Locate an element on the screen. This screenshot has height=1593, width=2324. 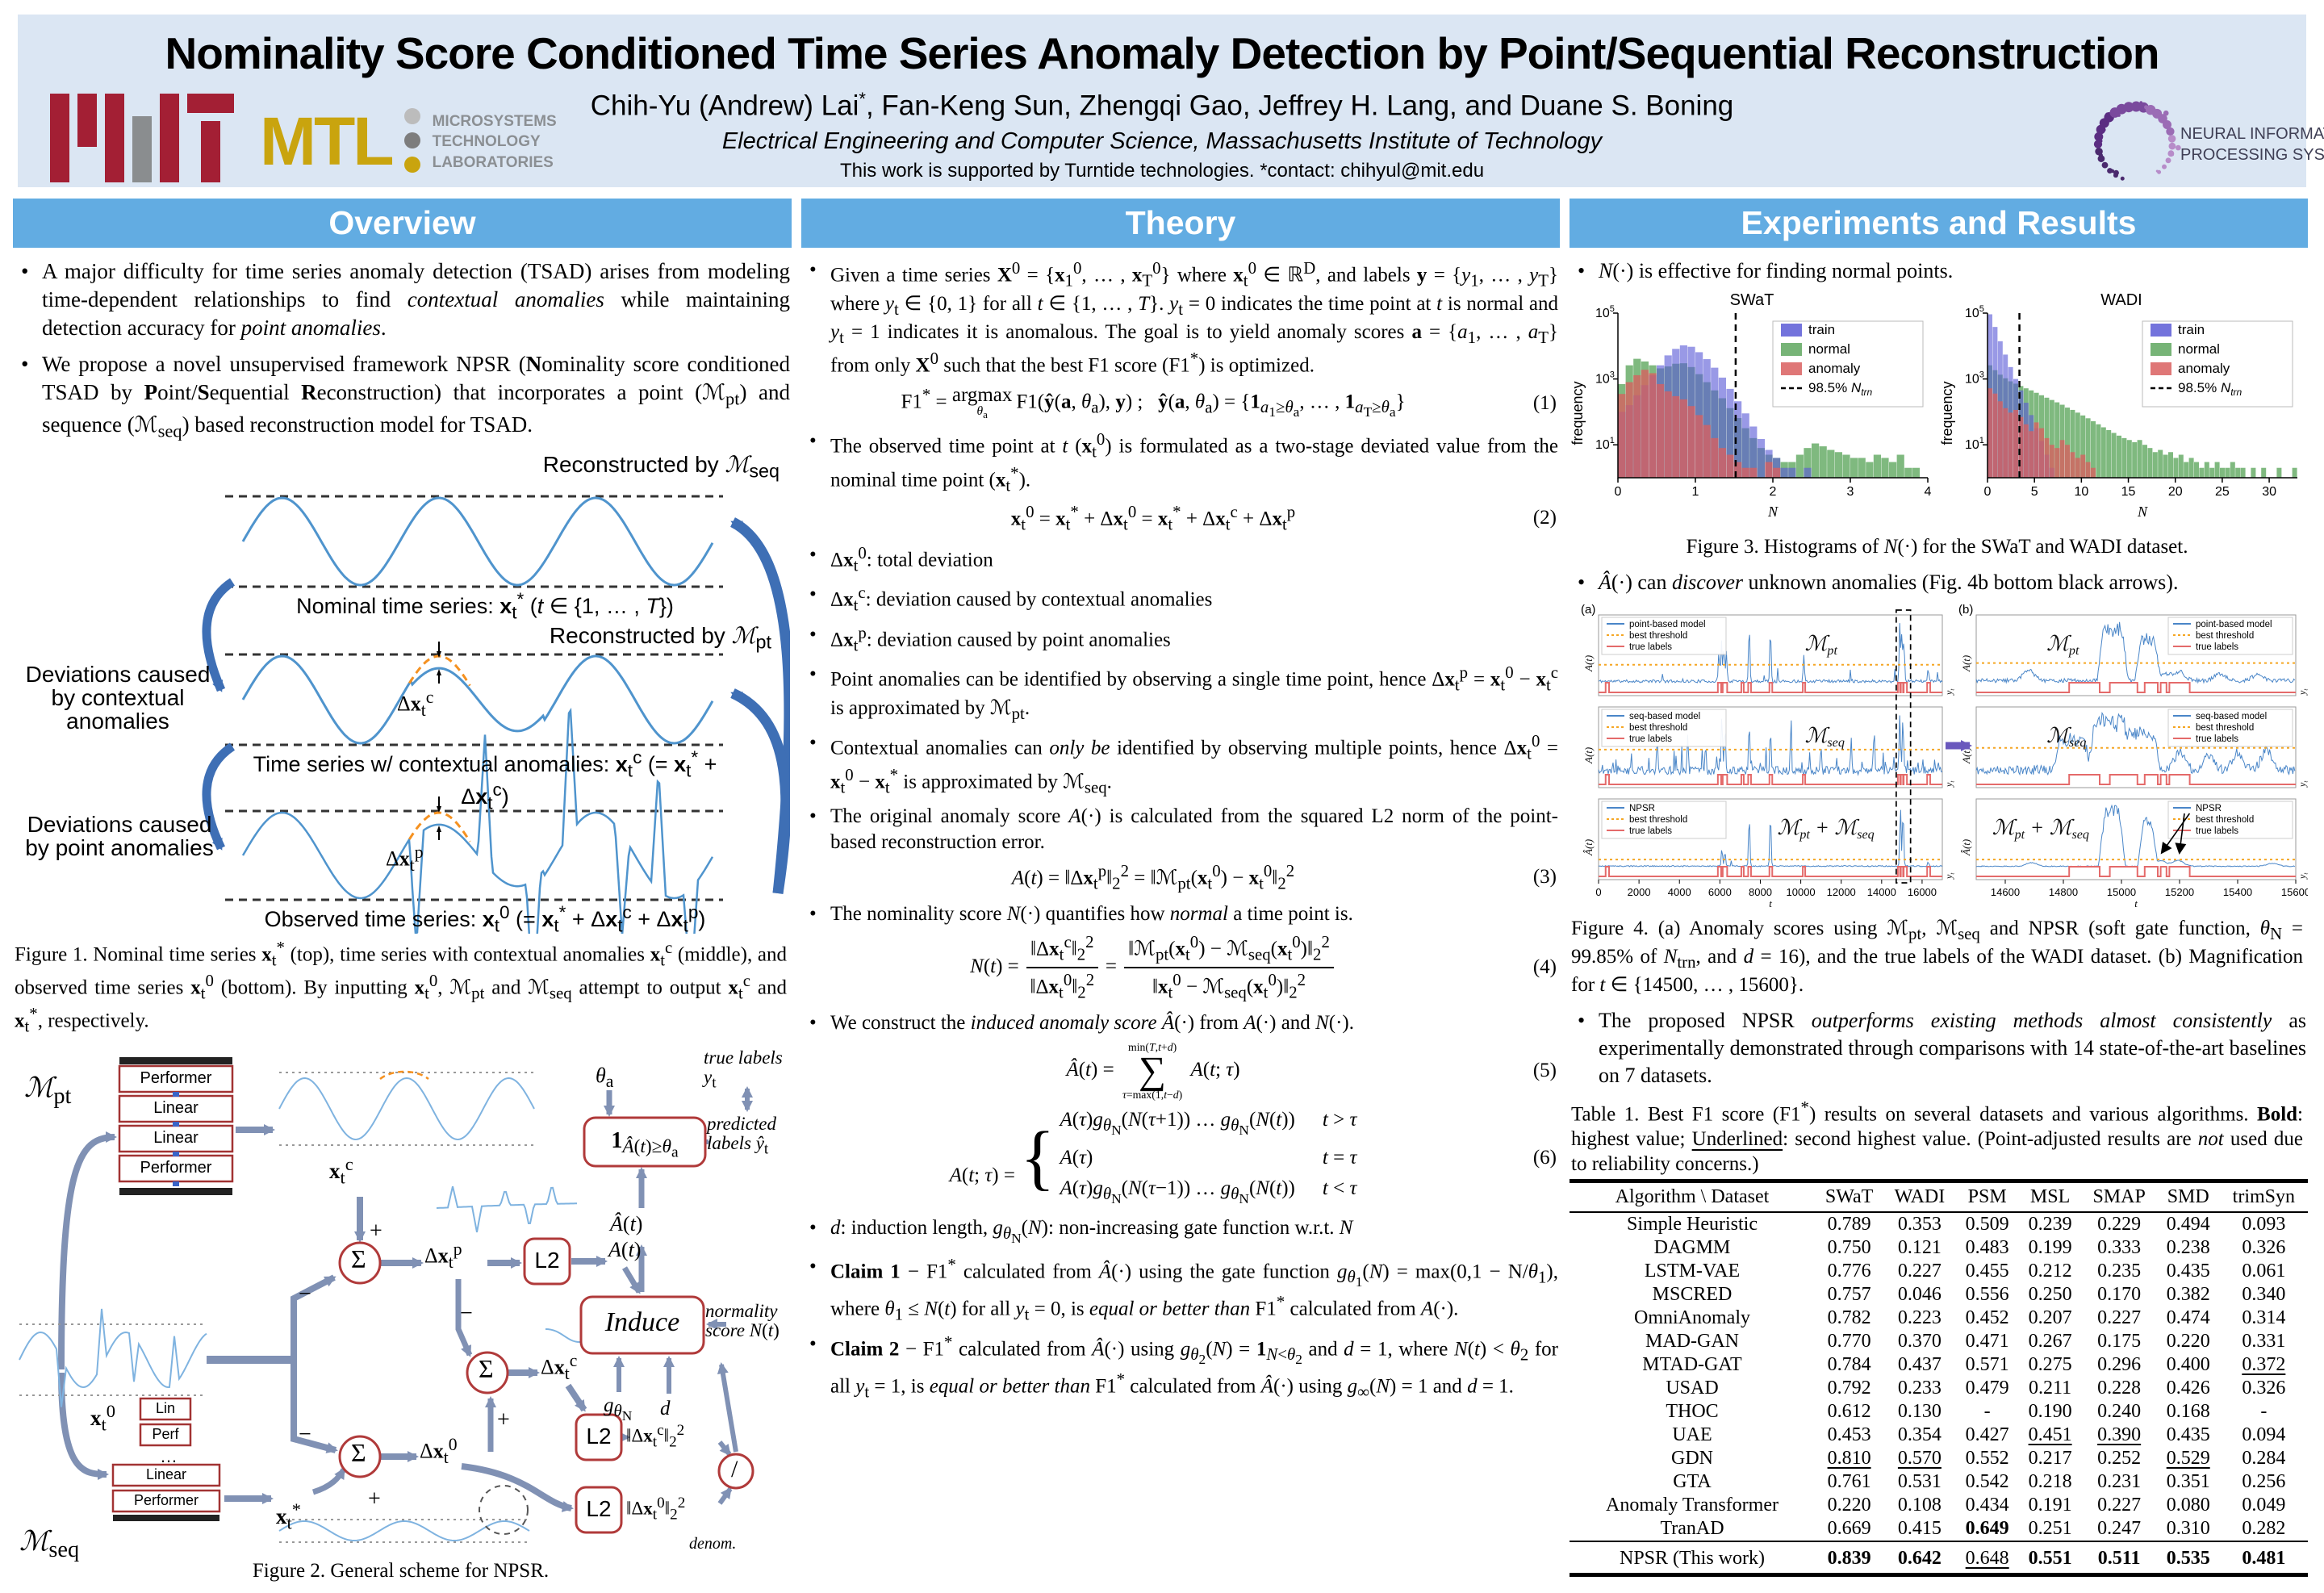
svg-text: 20 is located at coordinates (2176, 492).